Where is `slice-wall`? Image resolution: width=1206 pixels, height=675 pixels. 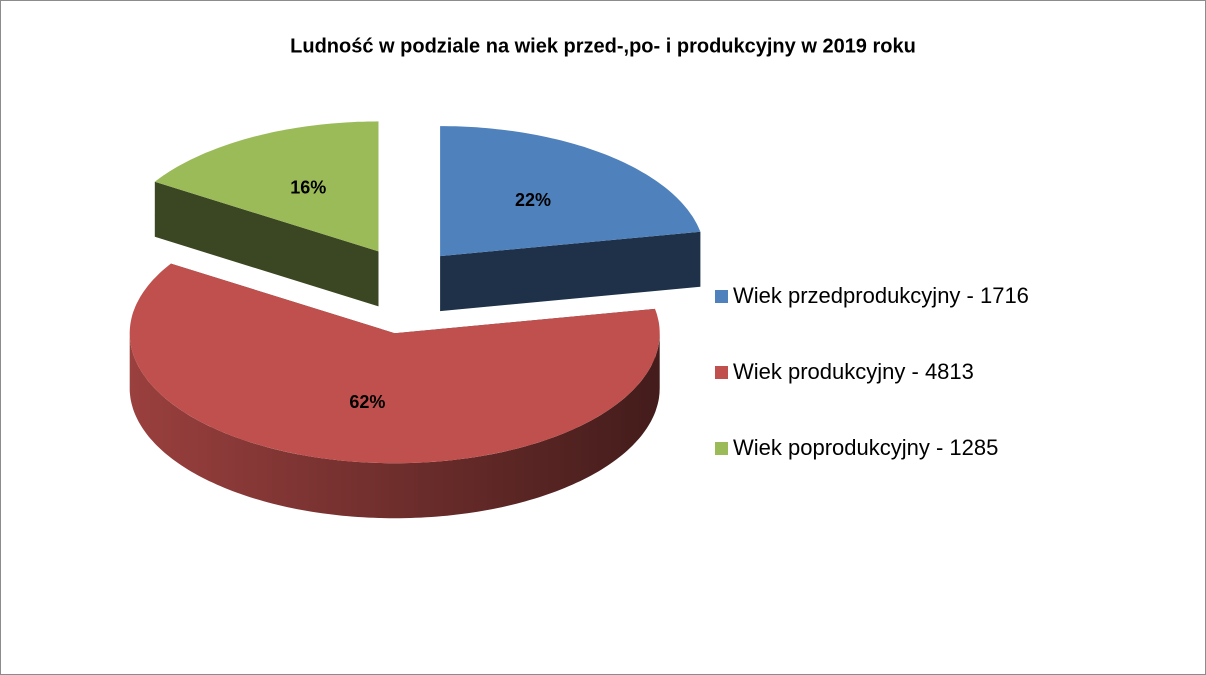
slice-wall is located at coordinates (394, 426).